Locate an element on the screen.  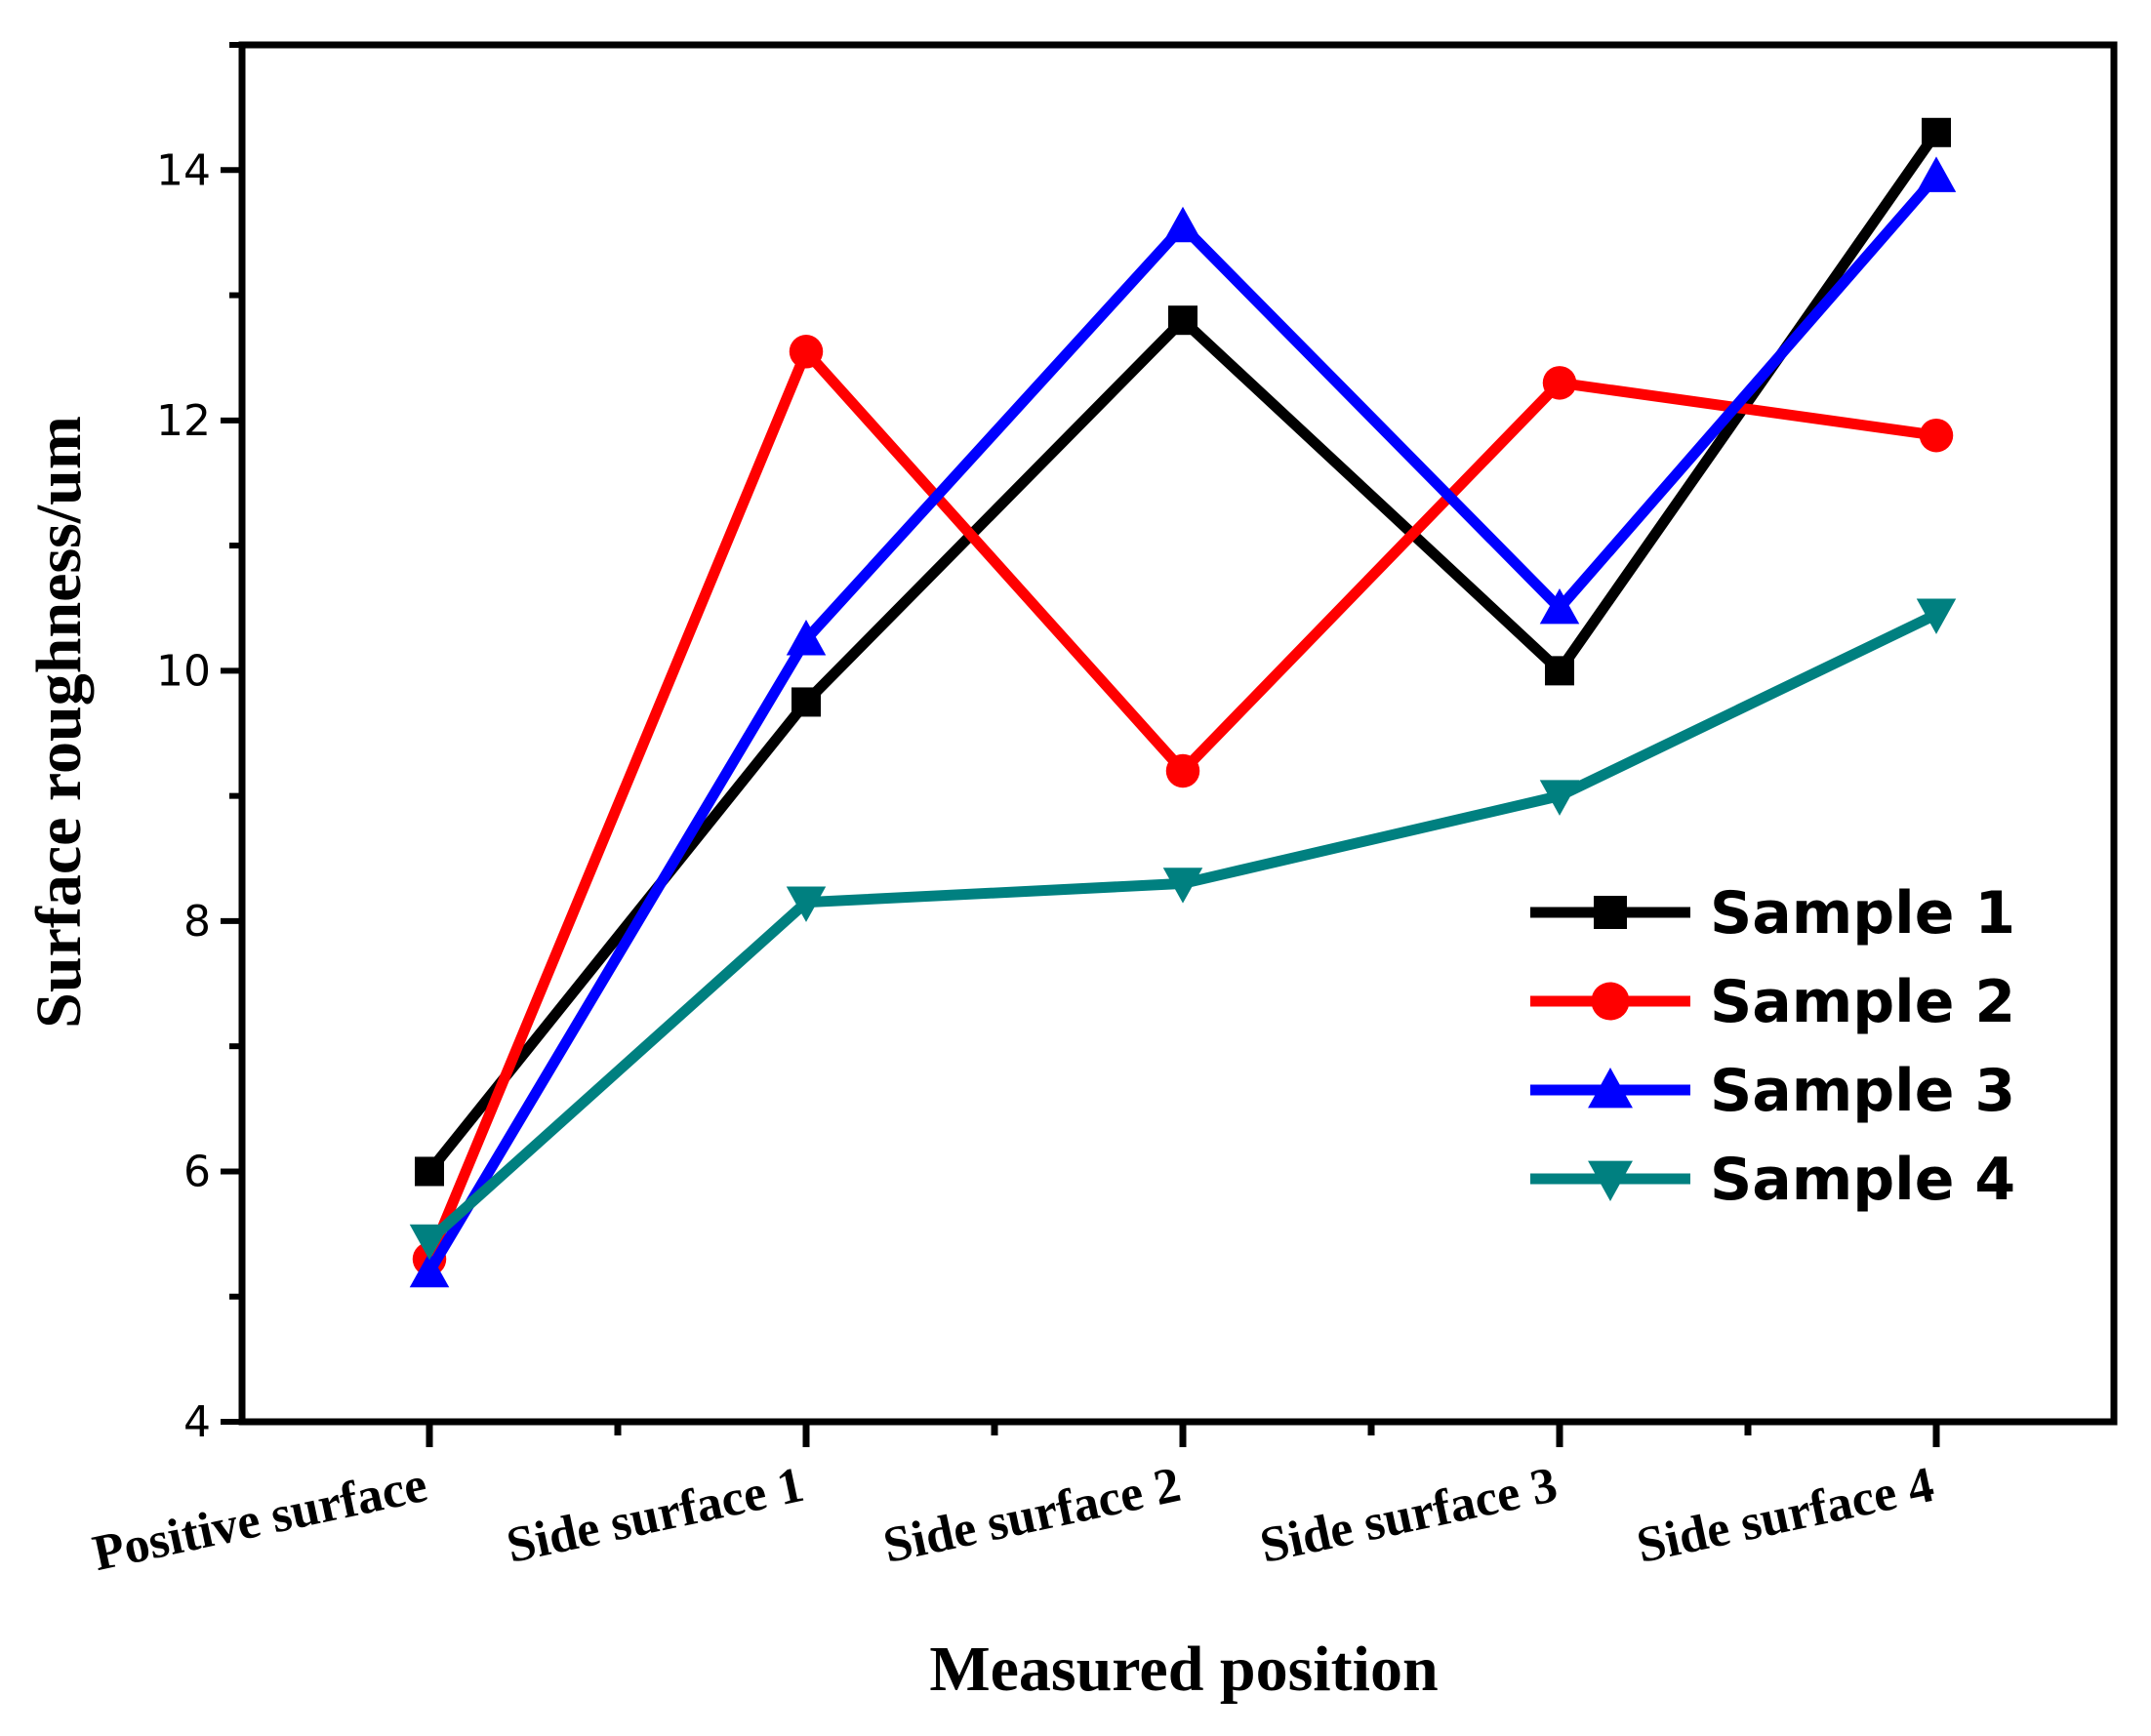
y-tick-label: 10 is located at coordinates (183, 671).